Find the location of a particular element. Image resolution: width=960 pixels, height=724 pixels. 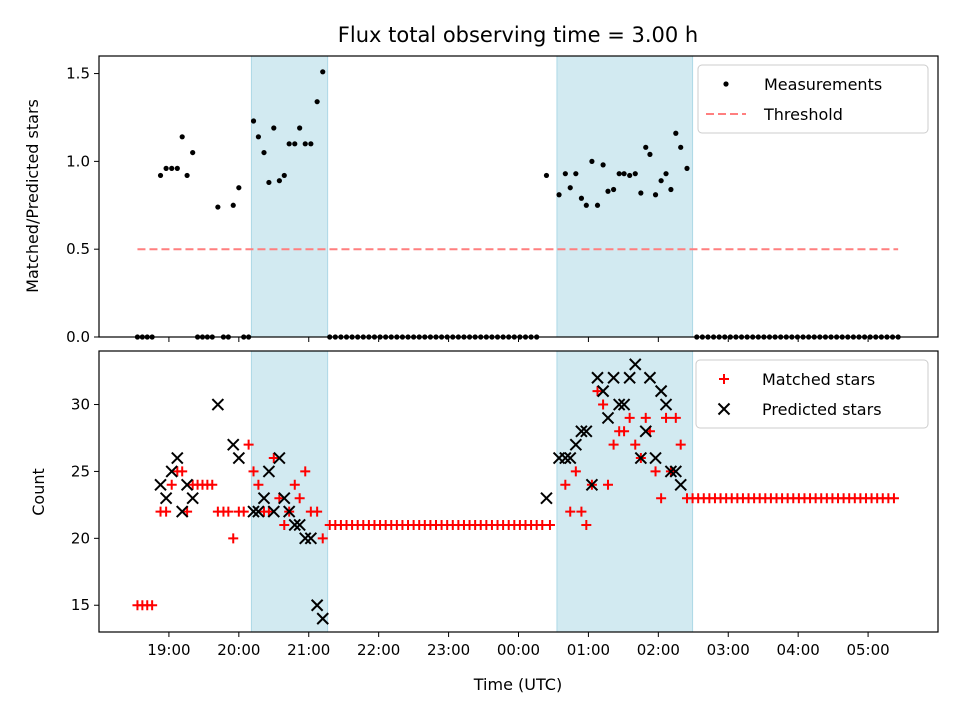

top-y-tick-label: 0.5 is located at coordinates (78, 249).